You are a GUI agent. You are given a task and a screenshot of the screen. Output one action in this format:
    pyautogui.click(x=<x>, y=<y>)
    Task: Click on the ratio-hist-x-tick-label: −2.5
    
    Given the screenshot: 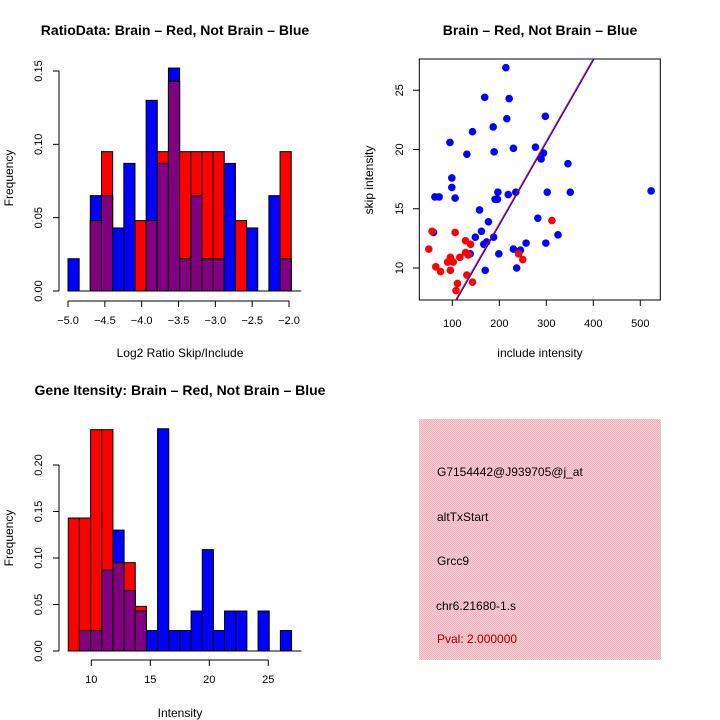 What is the action you would take?
    pyautogui.click(x=252, y=321)
    